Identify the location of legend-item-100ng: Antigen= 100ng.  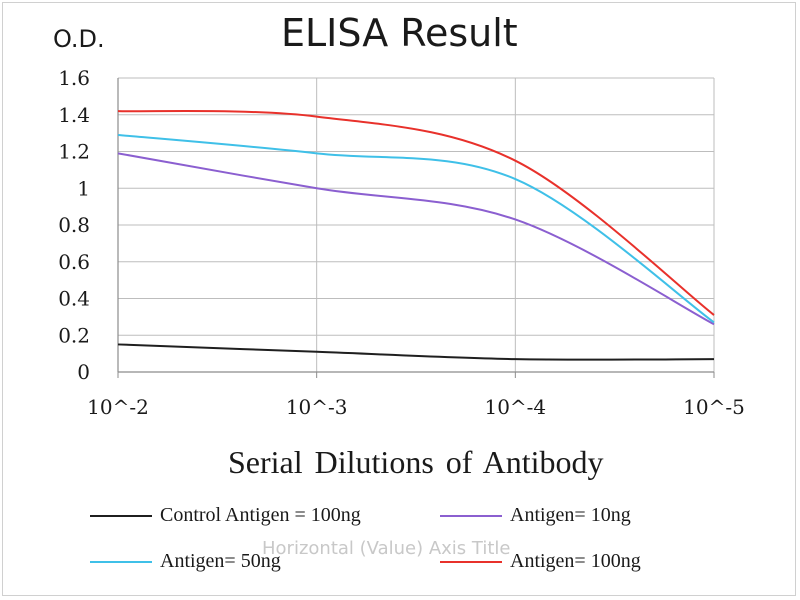
(540, 561).